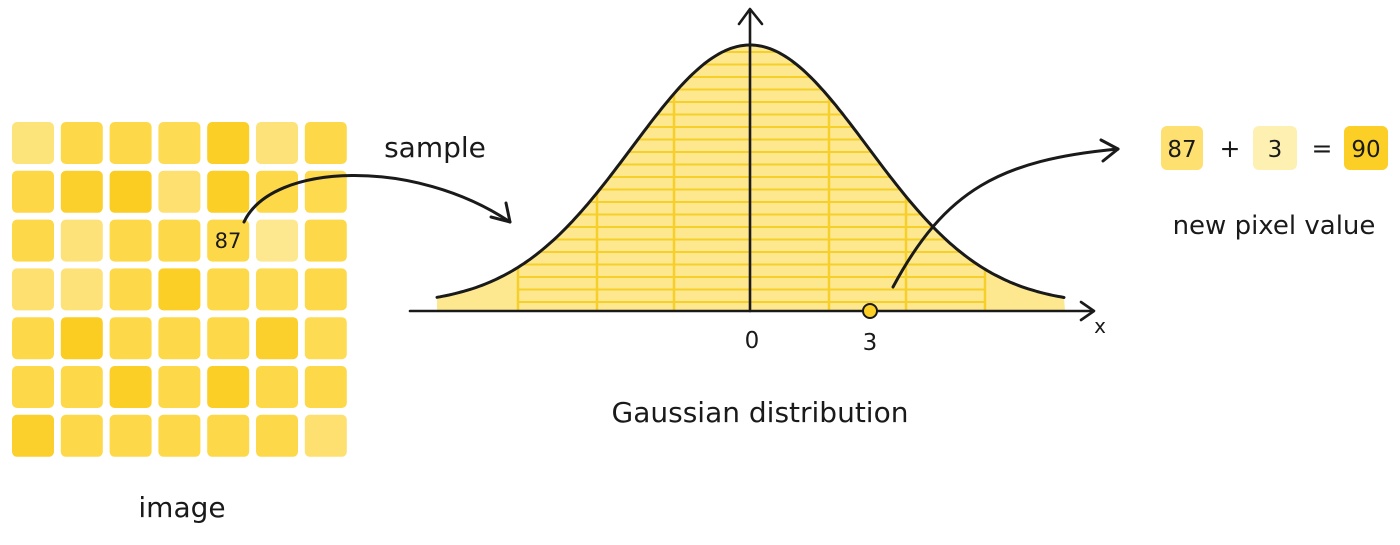 This screenshot has height=545, width=1400. I want to click on equation-caption: new pixel value, so click(1274, 226).